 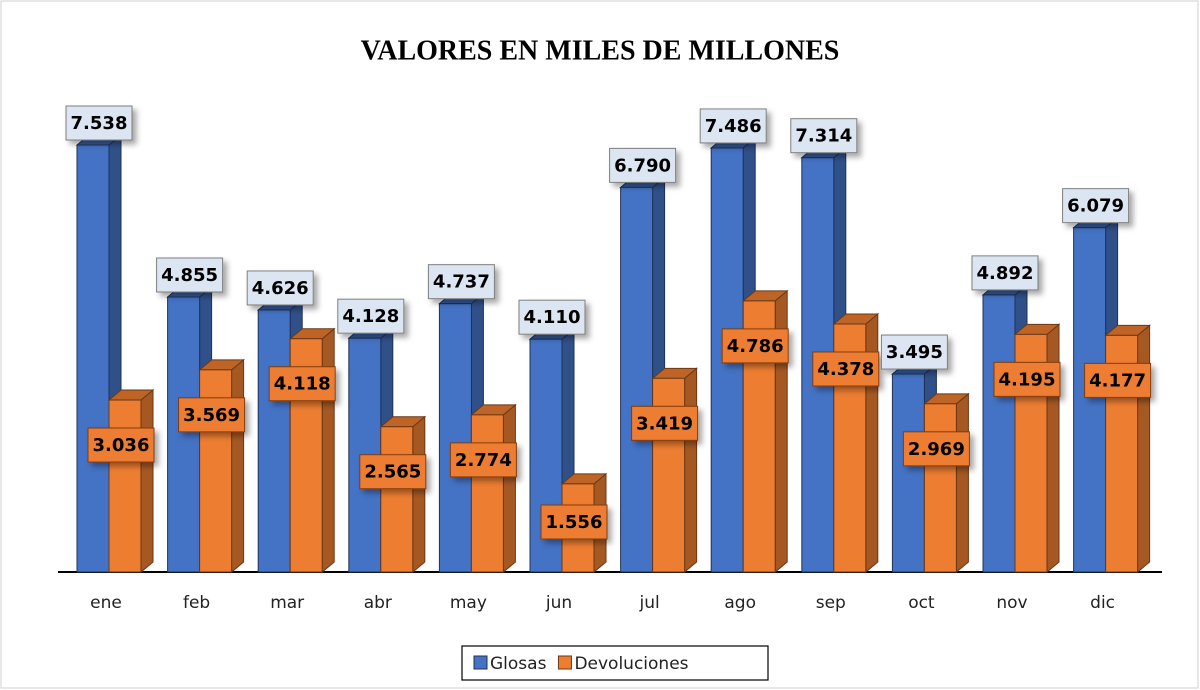 I want to click on data-label: 3.036, so click(x=121, y=445).